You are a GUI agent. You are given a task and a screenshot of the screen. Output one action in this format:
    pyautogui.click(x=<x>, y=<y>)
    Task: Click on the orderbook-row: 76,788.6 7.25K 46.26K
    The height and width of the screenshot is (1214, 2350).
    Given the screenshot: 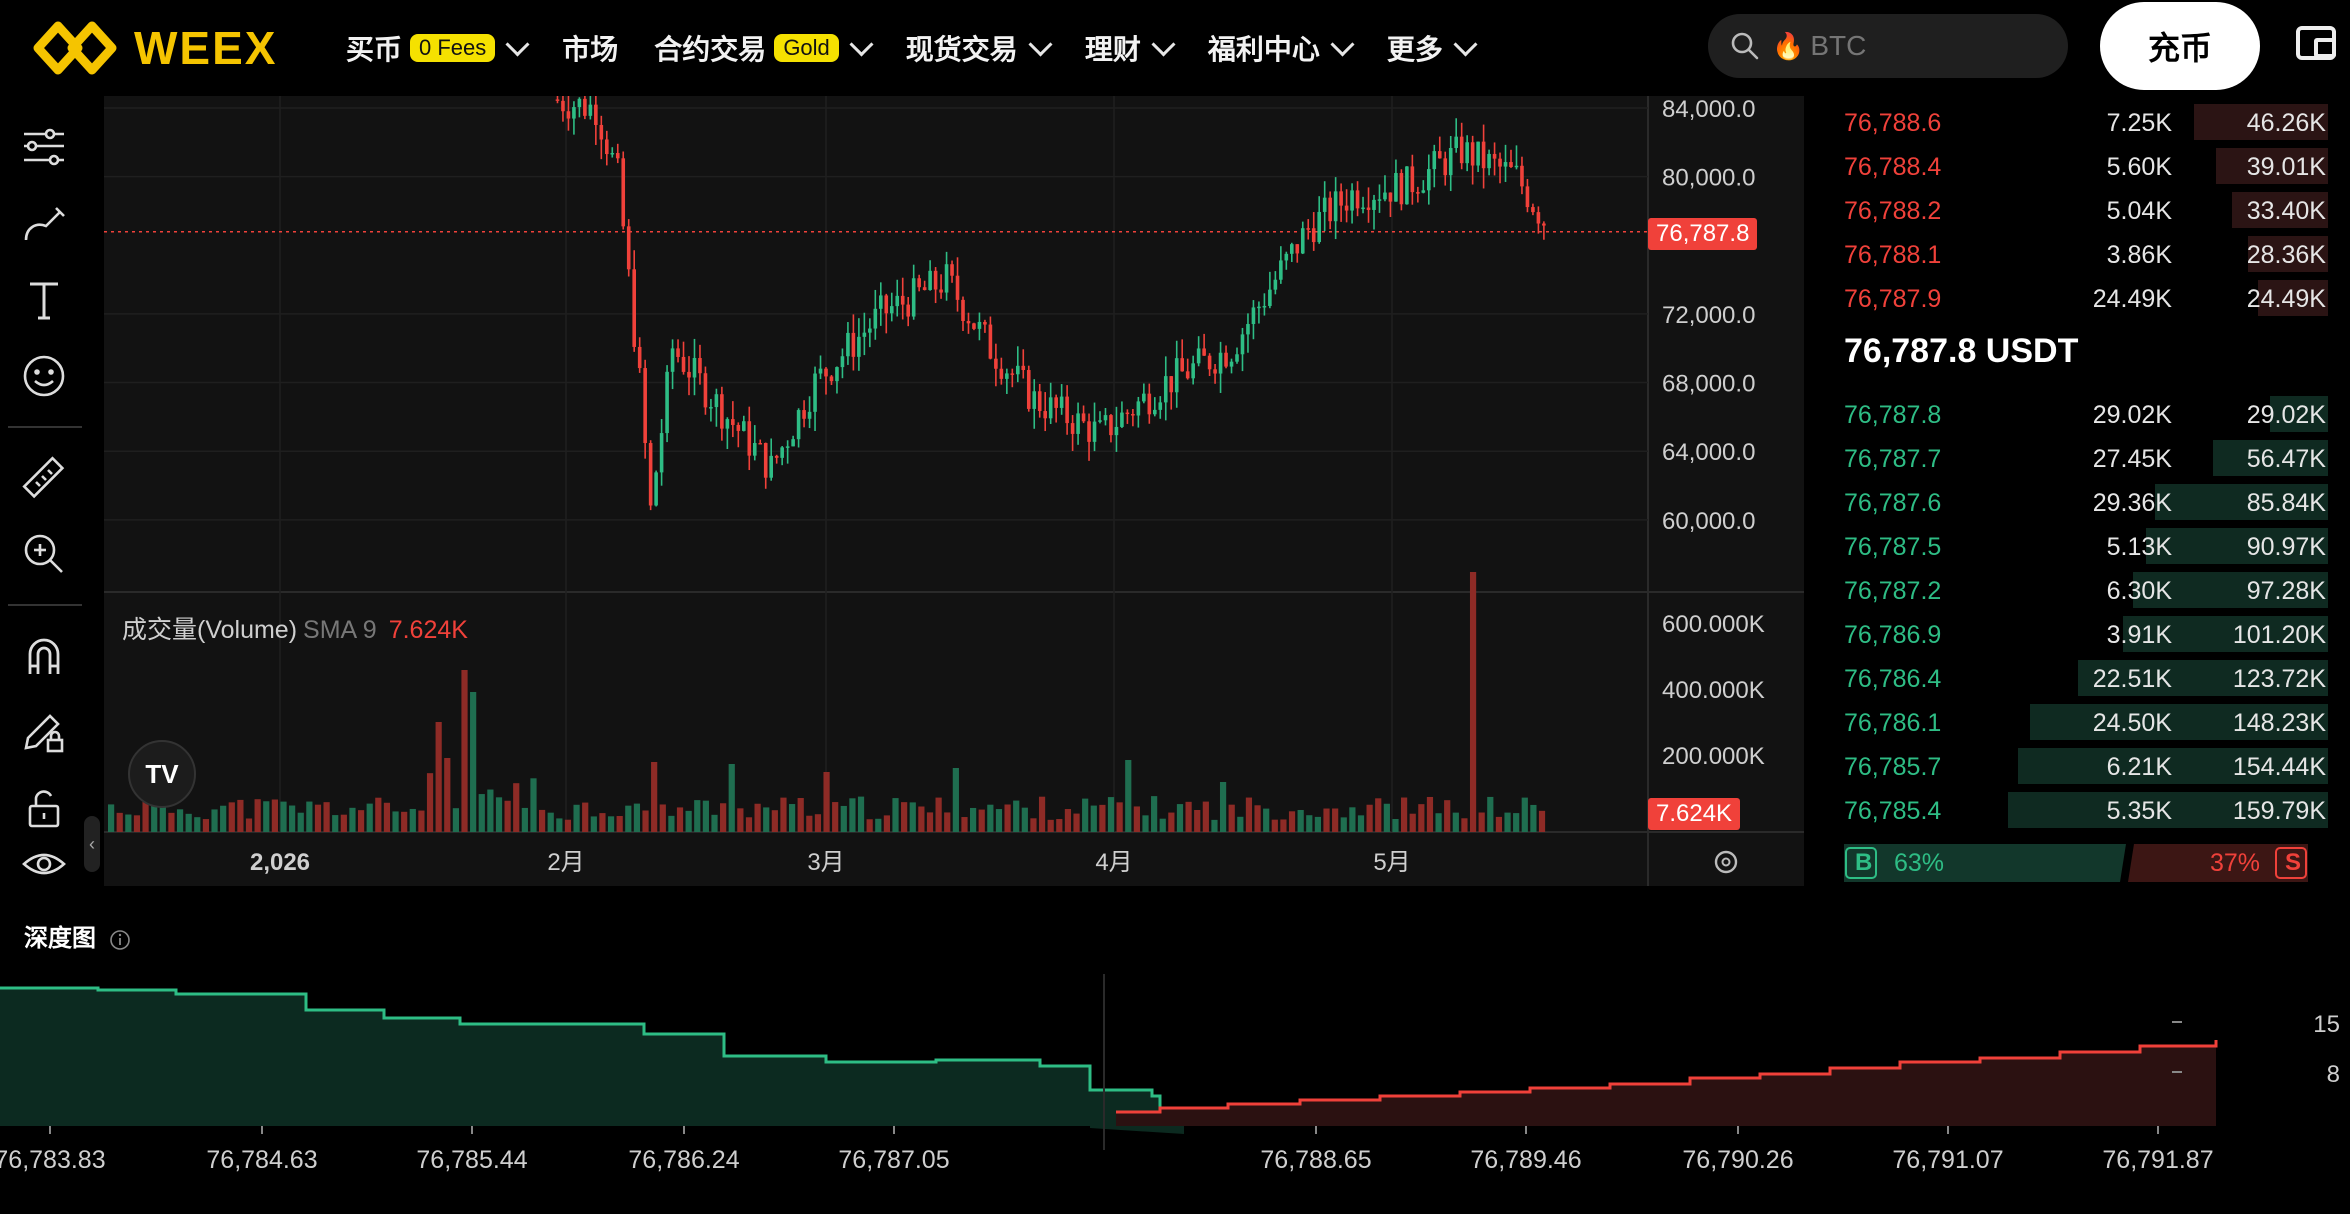 What is the action you would take?
    pyautogui.click(x=2086, y=122)
    